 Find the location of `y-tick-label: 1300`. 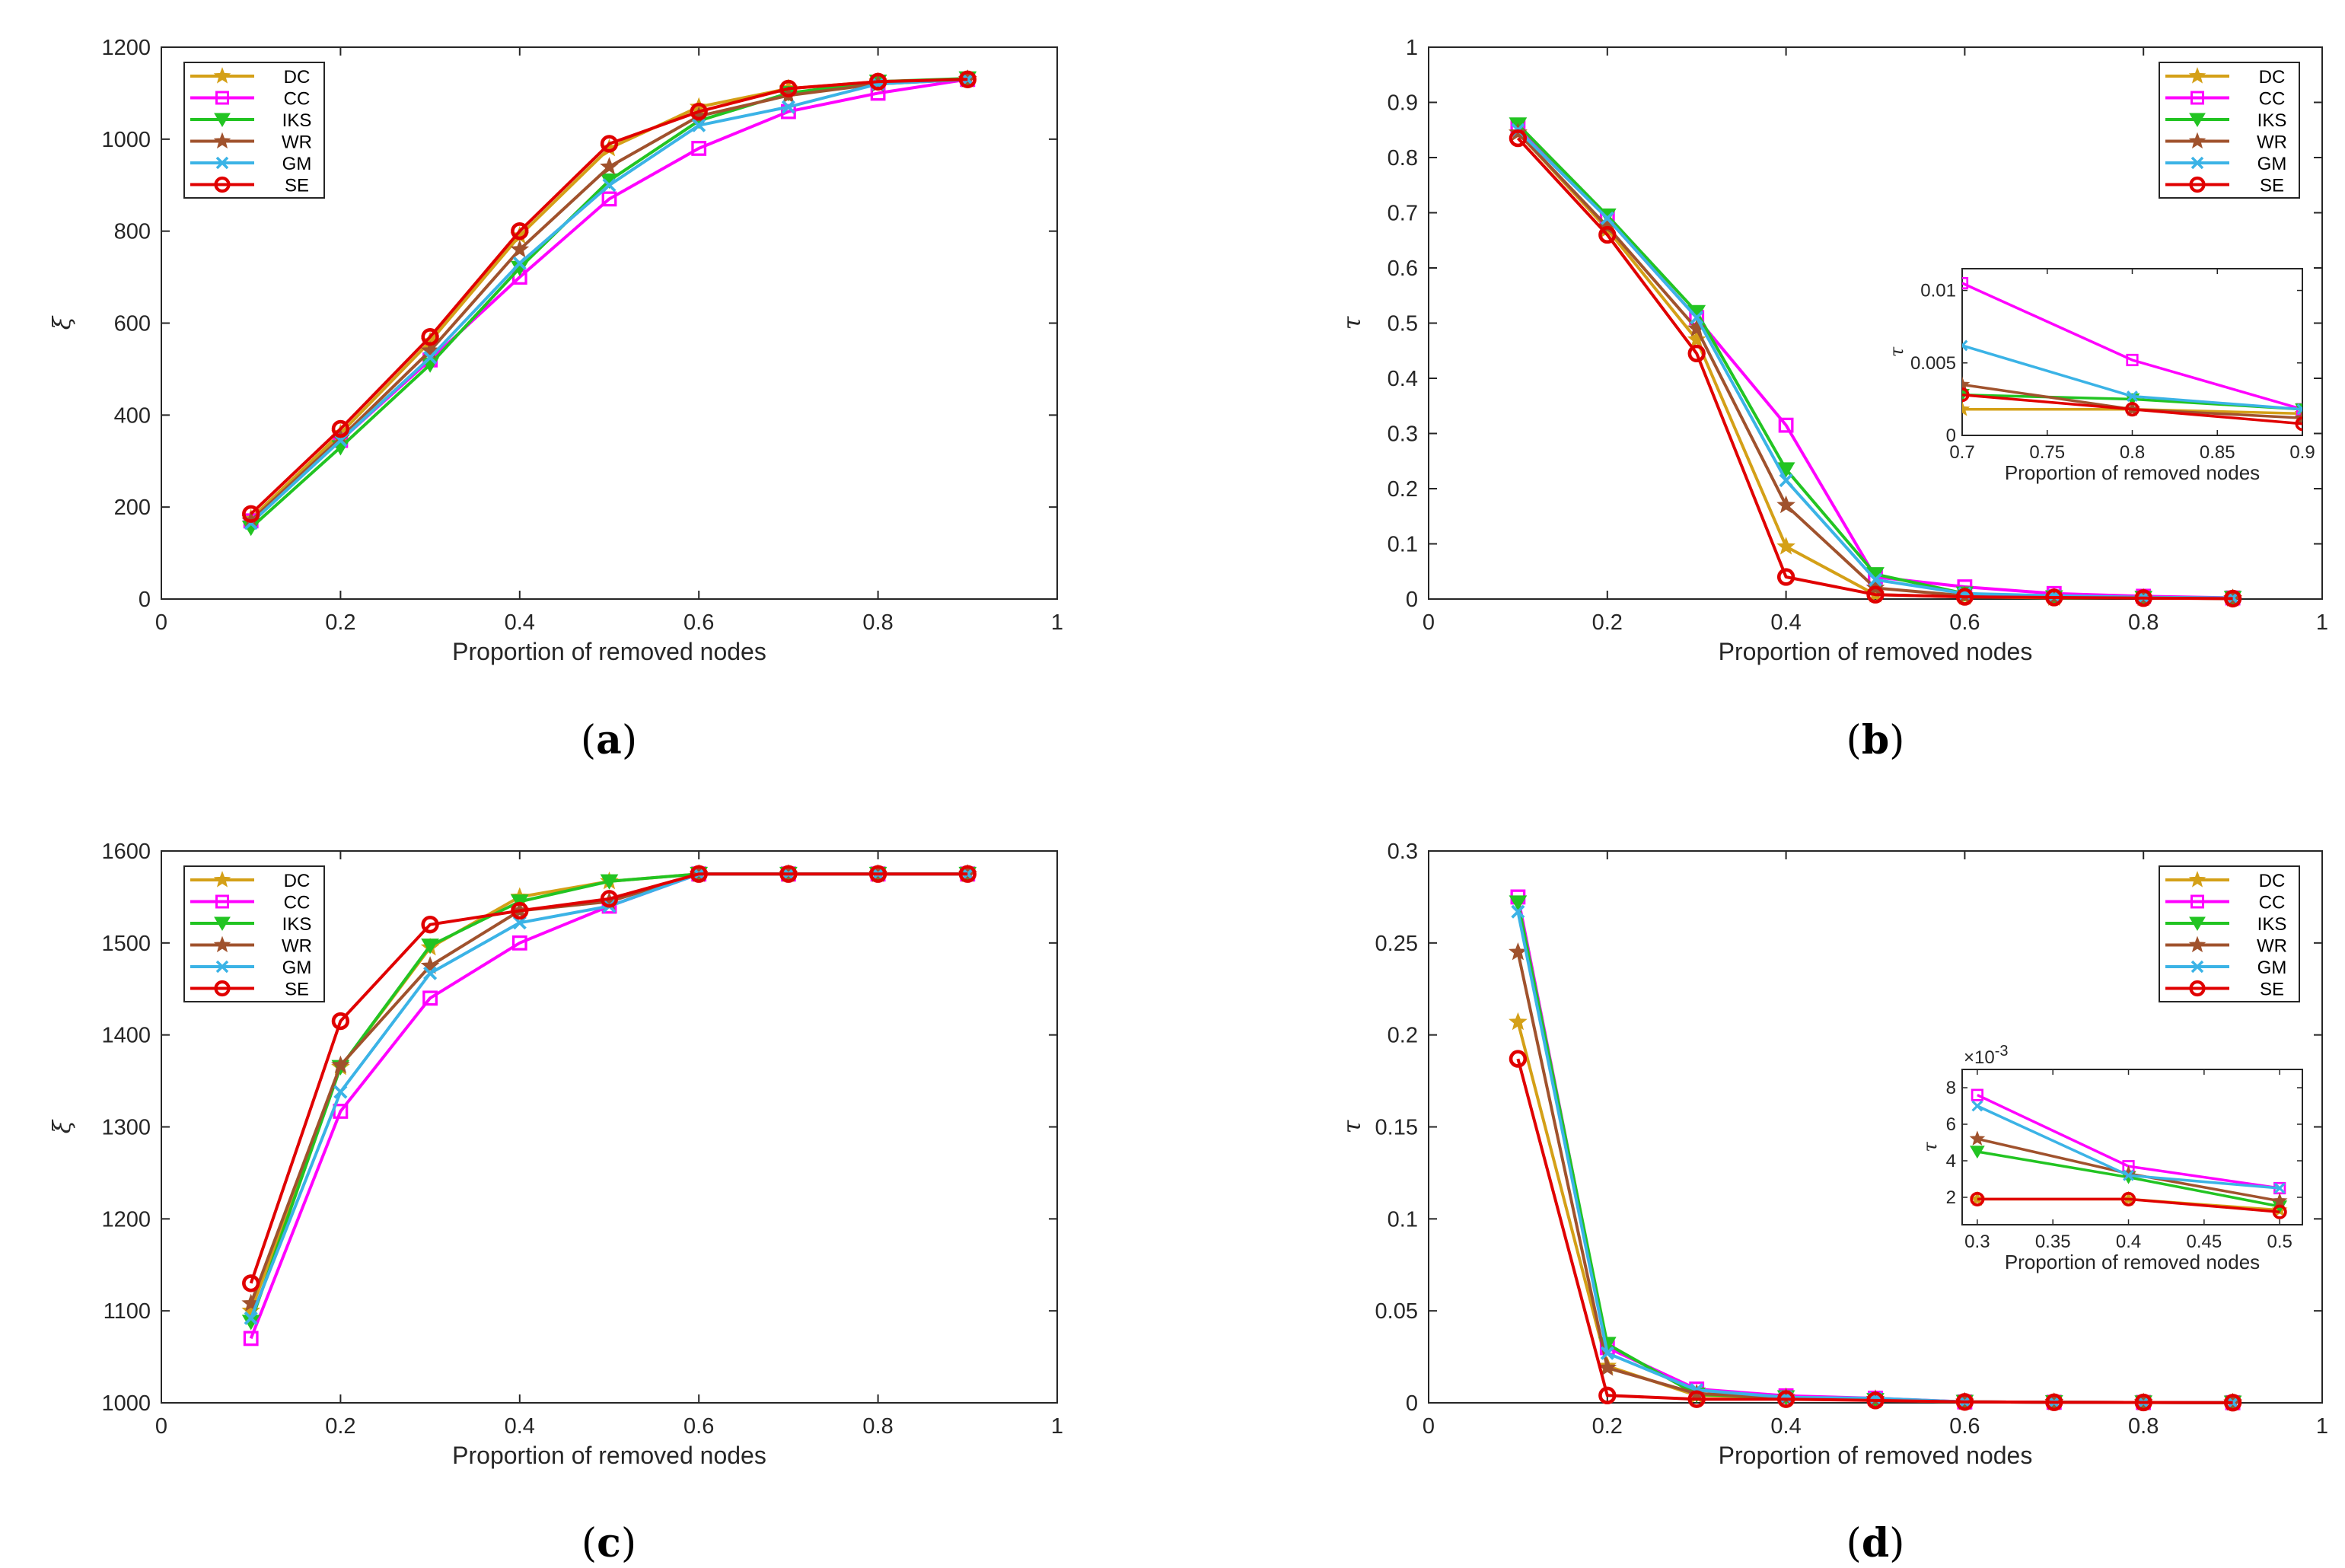

y-tick-label: 1300 is located at coordinates (126, 1128).